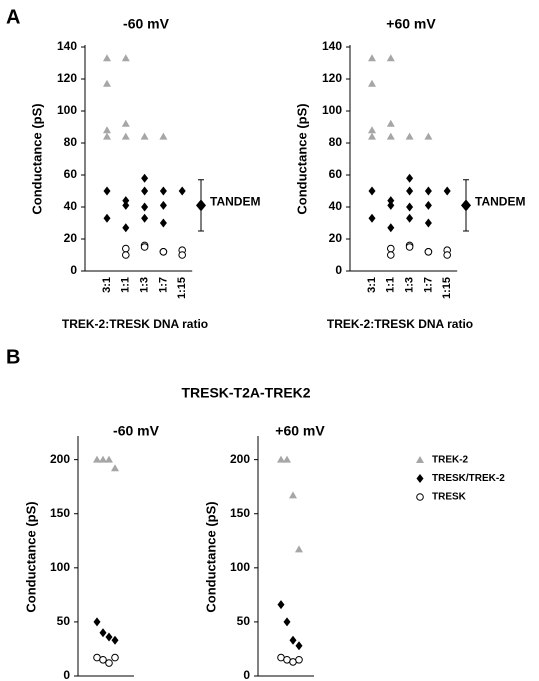 Image resolution: width=539 pixels, height=681 pixels. What do you see at coordinates (13, 357) in the screenshot?
I see `panel-label: B` at bounding box center [13, 357].